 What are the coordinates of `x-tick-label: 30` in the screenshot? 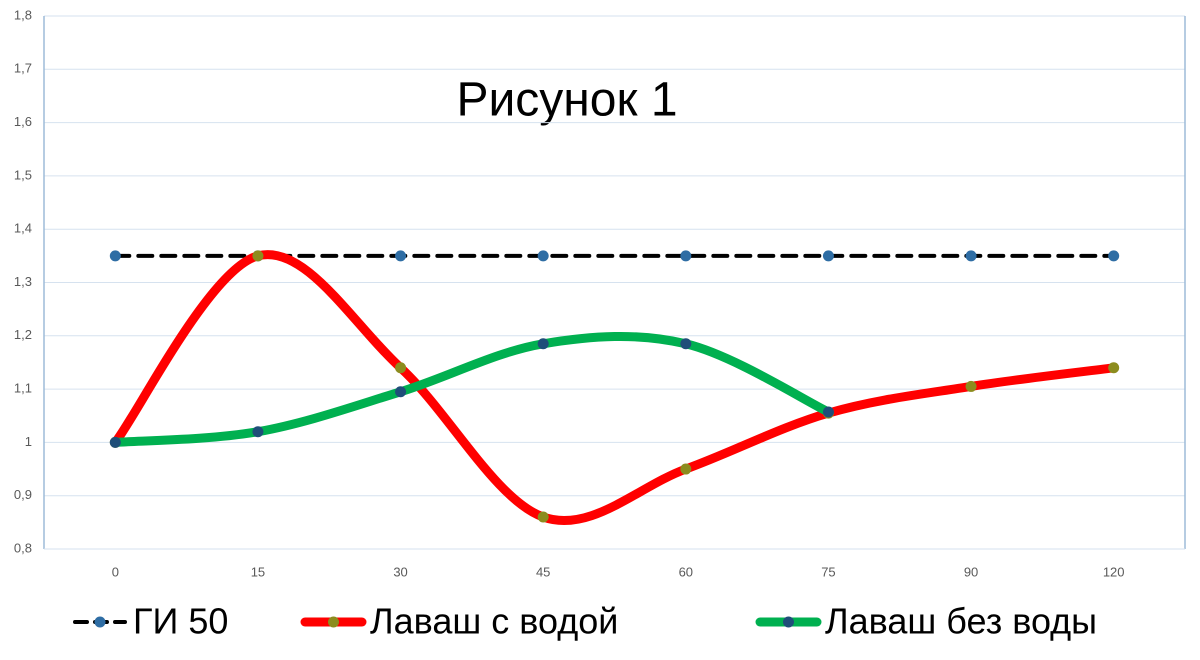 It's located at (400, 571).